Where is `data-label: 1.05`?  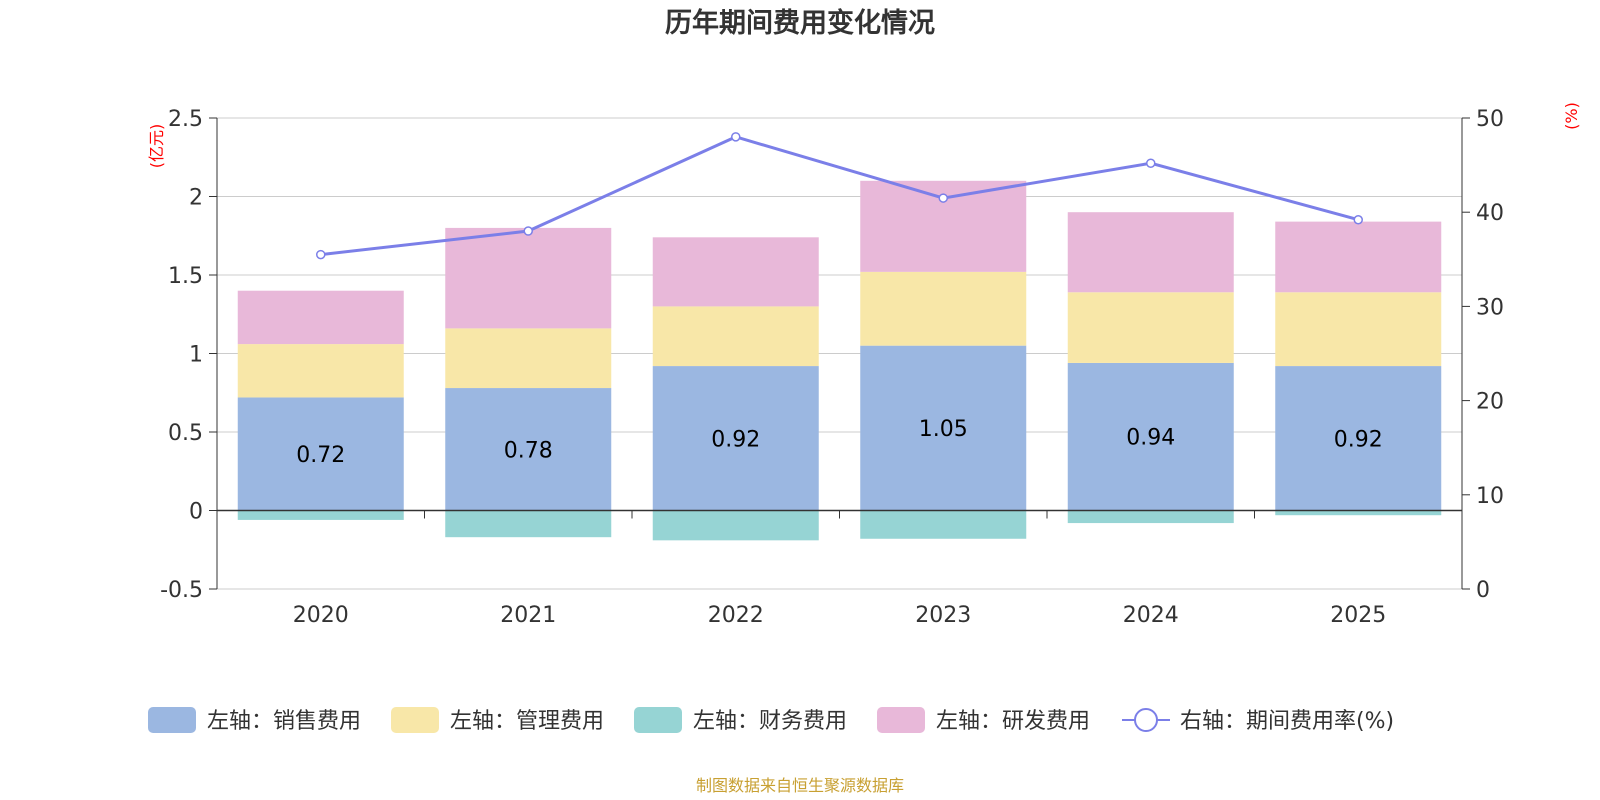 data-label: 1.05 is located at coordinates (943, 429).